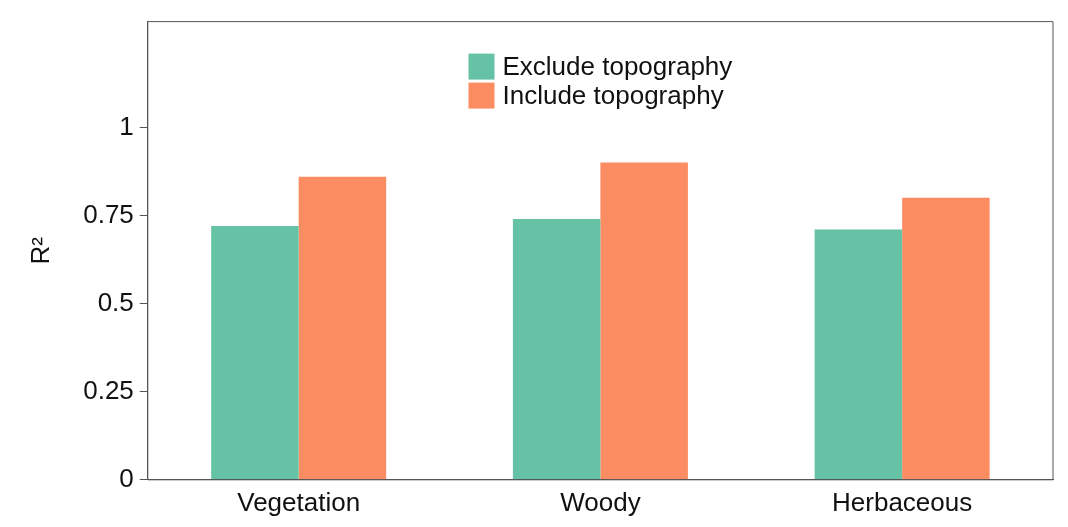  What do you see at coordinates (126, 477) in the screenshot?
I see `y-tick-label: 0` at bounding box center [126, 477].